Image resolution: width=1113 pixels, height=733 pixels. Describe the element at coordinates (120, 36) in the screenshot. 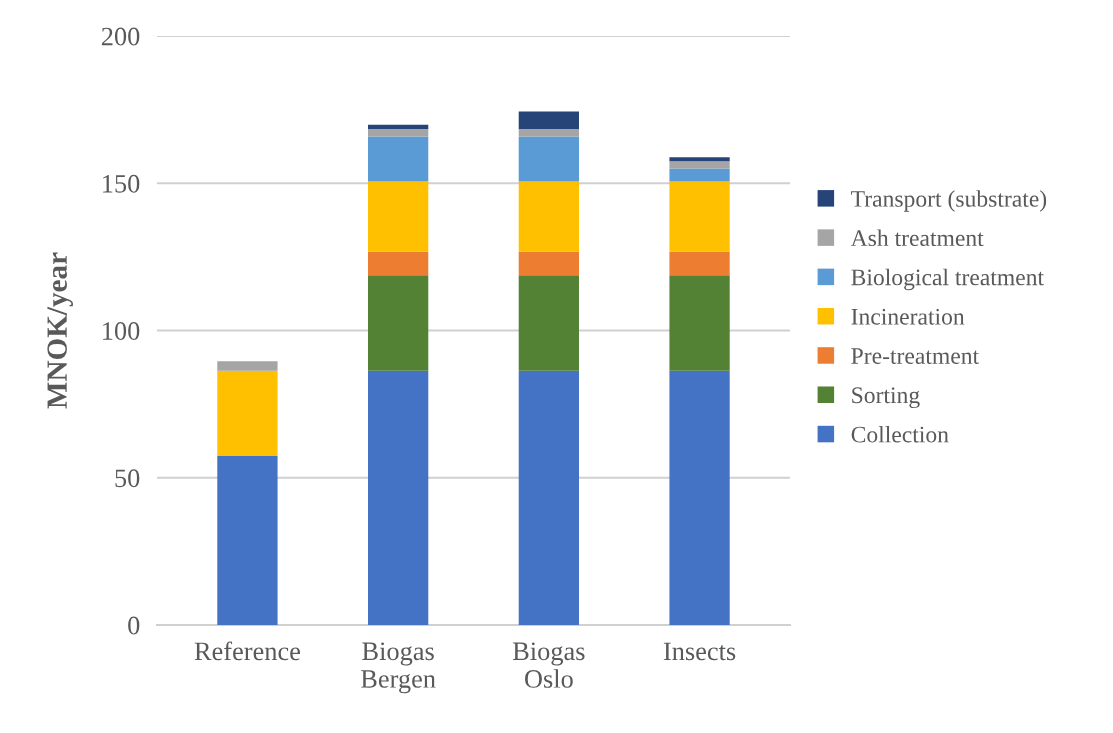

I see `y-tick-label: 200` at that location.